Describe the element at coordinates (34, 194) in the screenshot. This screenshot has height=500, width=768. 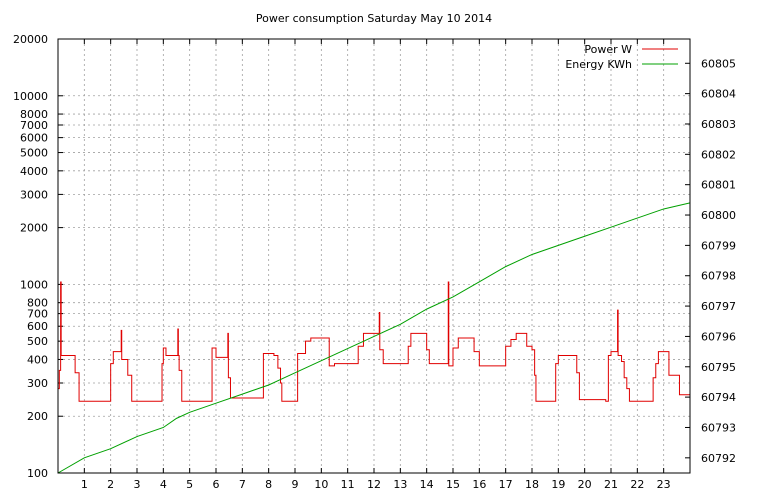
I see `y-tick-label: 3000` at that location.